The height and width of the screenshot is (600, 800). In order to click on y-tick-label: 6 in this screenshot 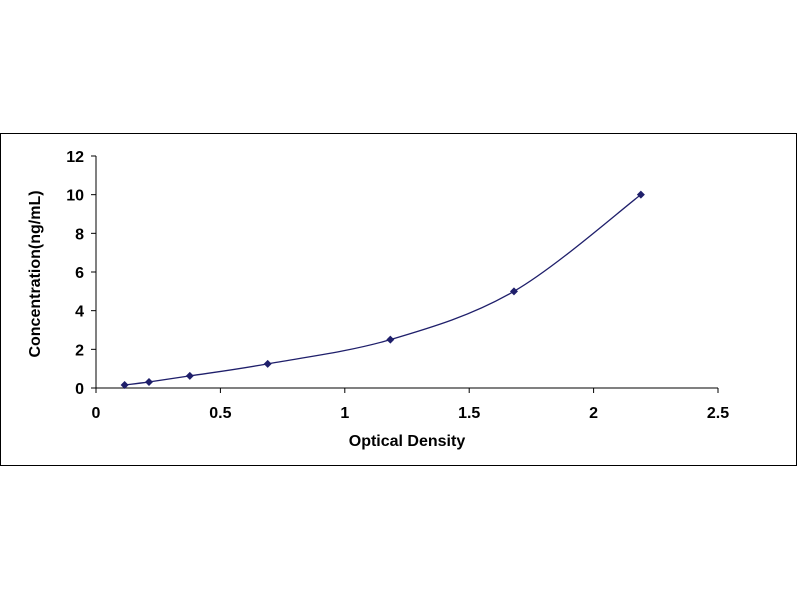, I will do `click(79, 273)`.